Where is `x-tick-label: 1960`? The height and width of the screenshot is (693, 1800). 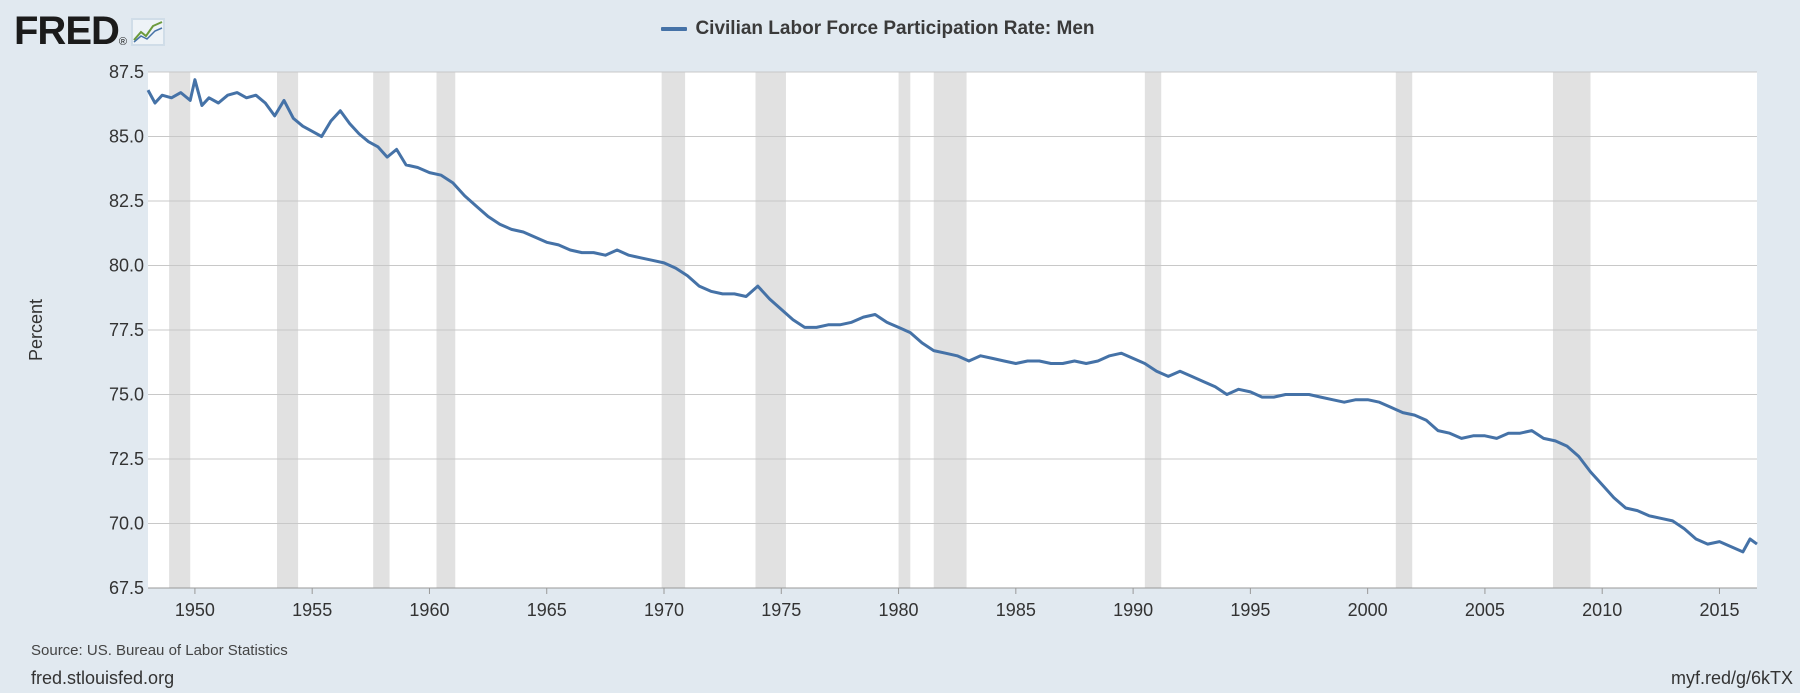
x-tick-label: 1960 is located at coordinates (429, 610).